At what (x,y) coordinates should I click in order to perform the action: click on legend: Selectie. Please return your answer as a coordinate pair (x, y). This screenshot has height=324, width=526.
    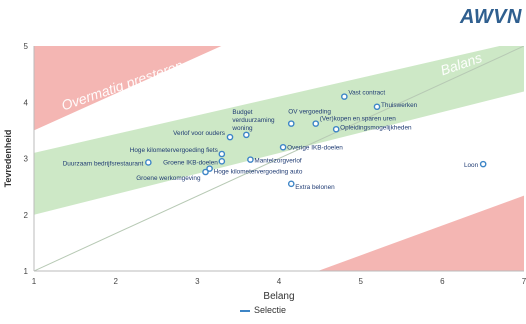
    Looking at the image, I should click on (263, 310).